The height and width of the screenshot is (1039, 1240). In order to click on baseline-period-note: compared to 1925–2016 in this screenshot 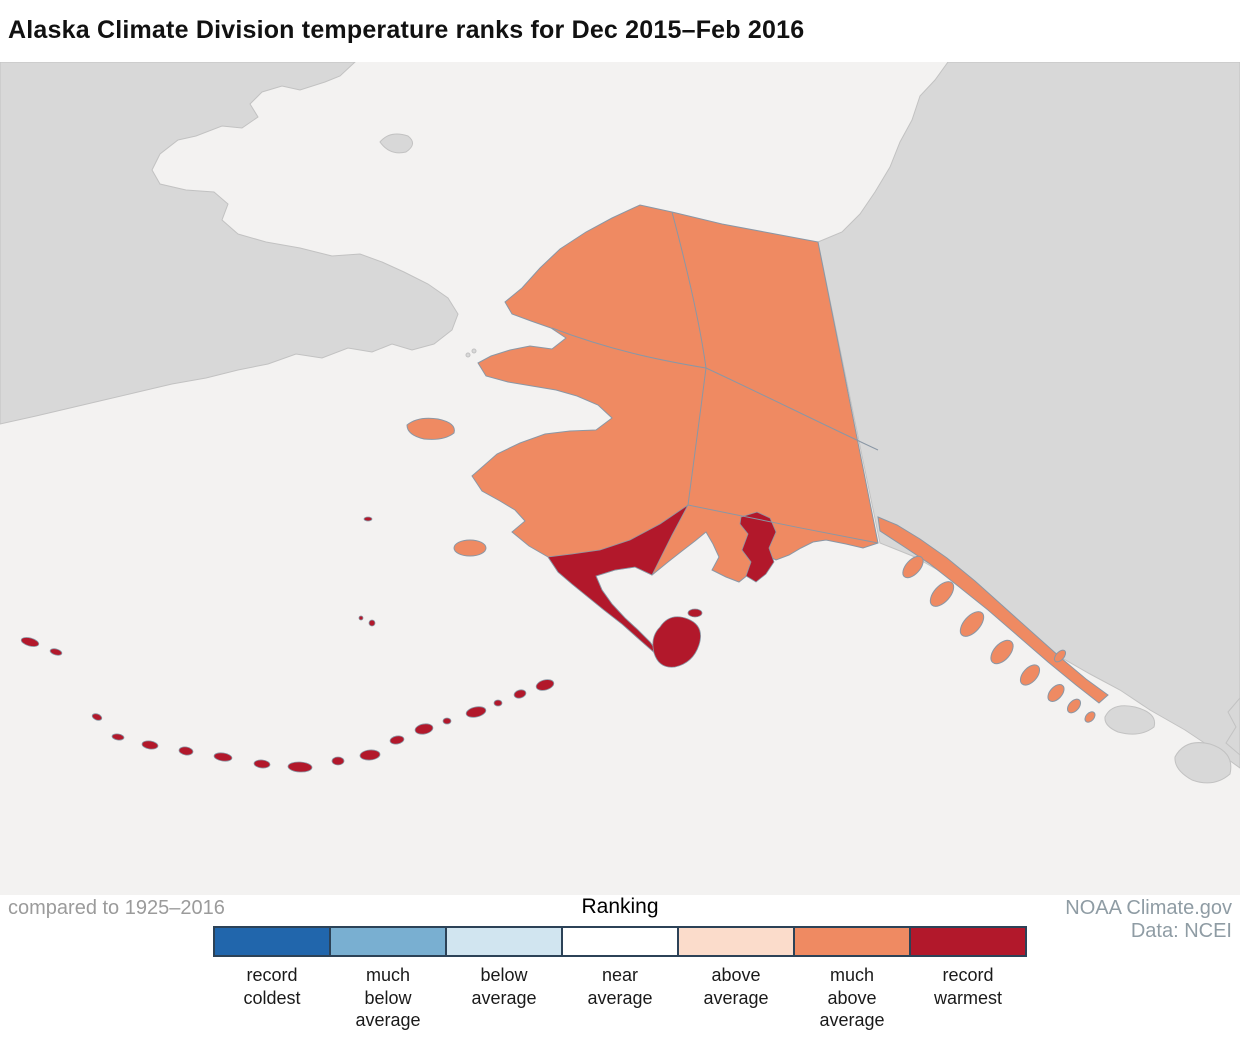, I will do `click(116, 908)`.